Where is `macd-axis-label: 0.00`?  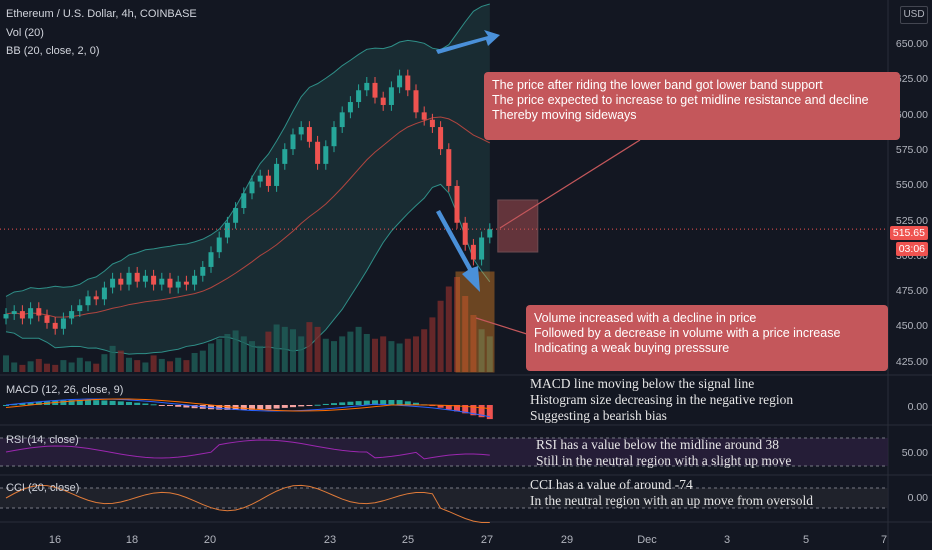
macd-axis-label: 0.00 is located at coordinates (917, 407).